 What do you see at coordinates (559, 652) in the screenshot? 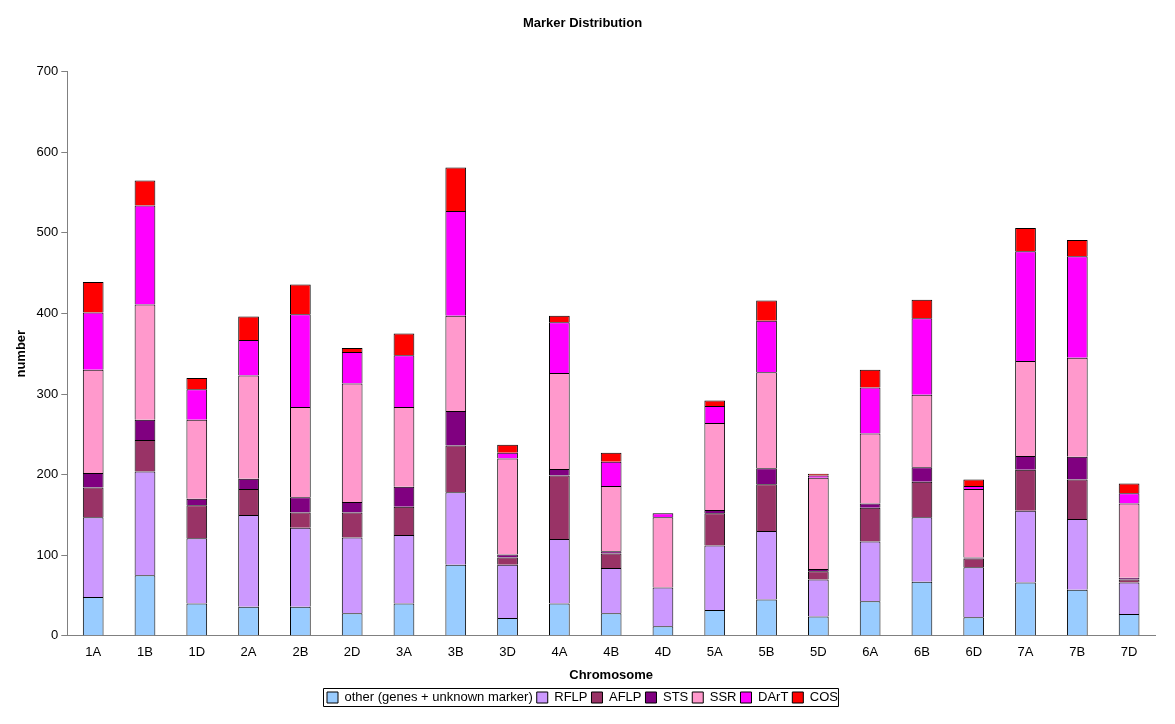
I see `x-tick-label: 4A` at bounding box center [559, 652].